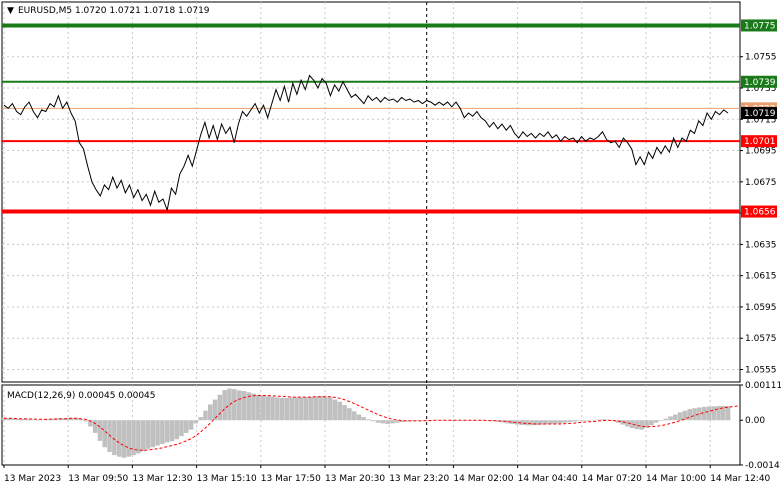 This screenshot has width=781, height=493. I want to click on time-tick-label: 14 Mar 10:00, so click(676, 479).